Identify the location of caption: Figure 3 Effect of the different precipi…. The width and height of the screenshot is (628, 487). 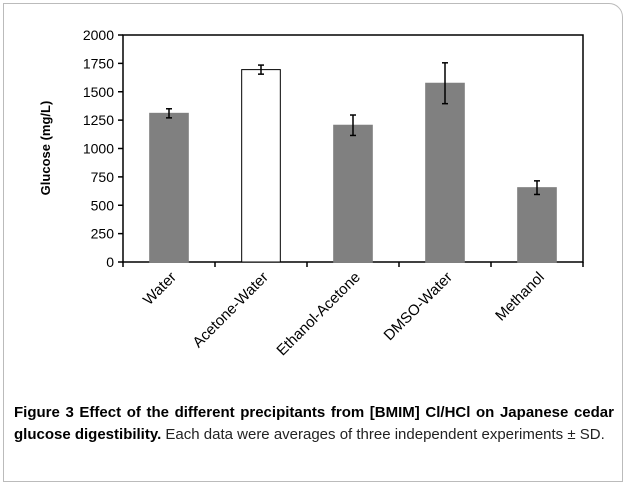
(314, 424).